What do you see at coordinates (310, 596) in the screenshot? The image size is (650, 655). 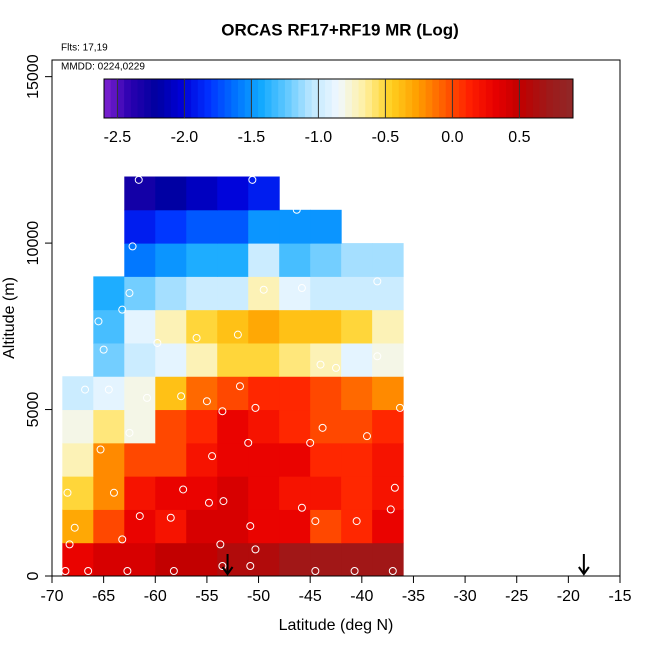 I see `x-tick-label: -45` at bounding box center [310, 596].